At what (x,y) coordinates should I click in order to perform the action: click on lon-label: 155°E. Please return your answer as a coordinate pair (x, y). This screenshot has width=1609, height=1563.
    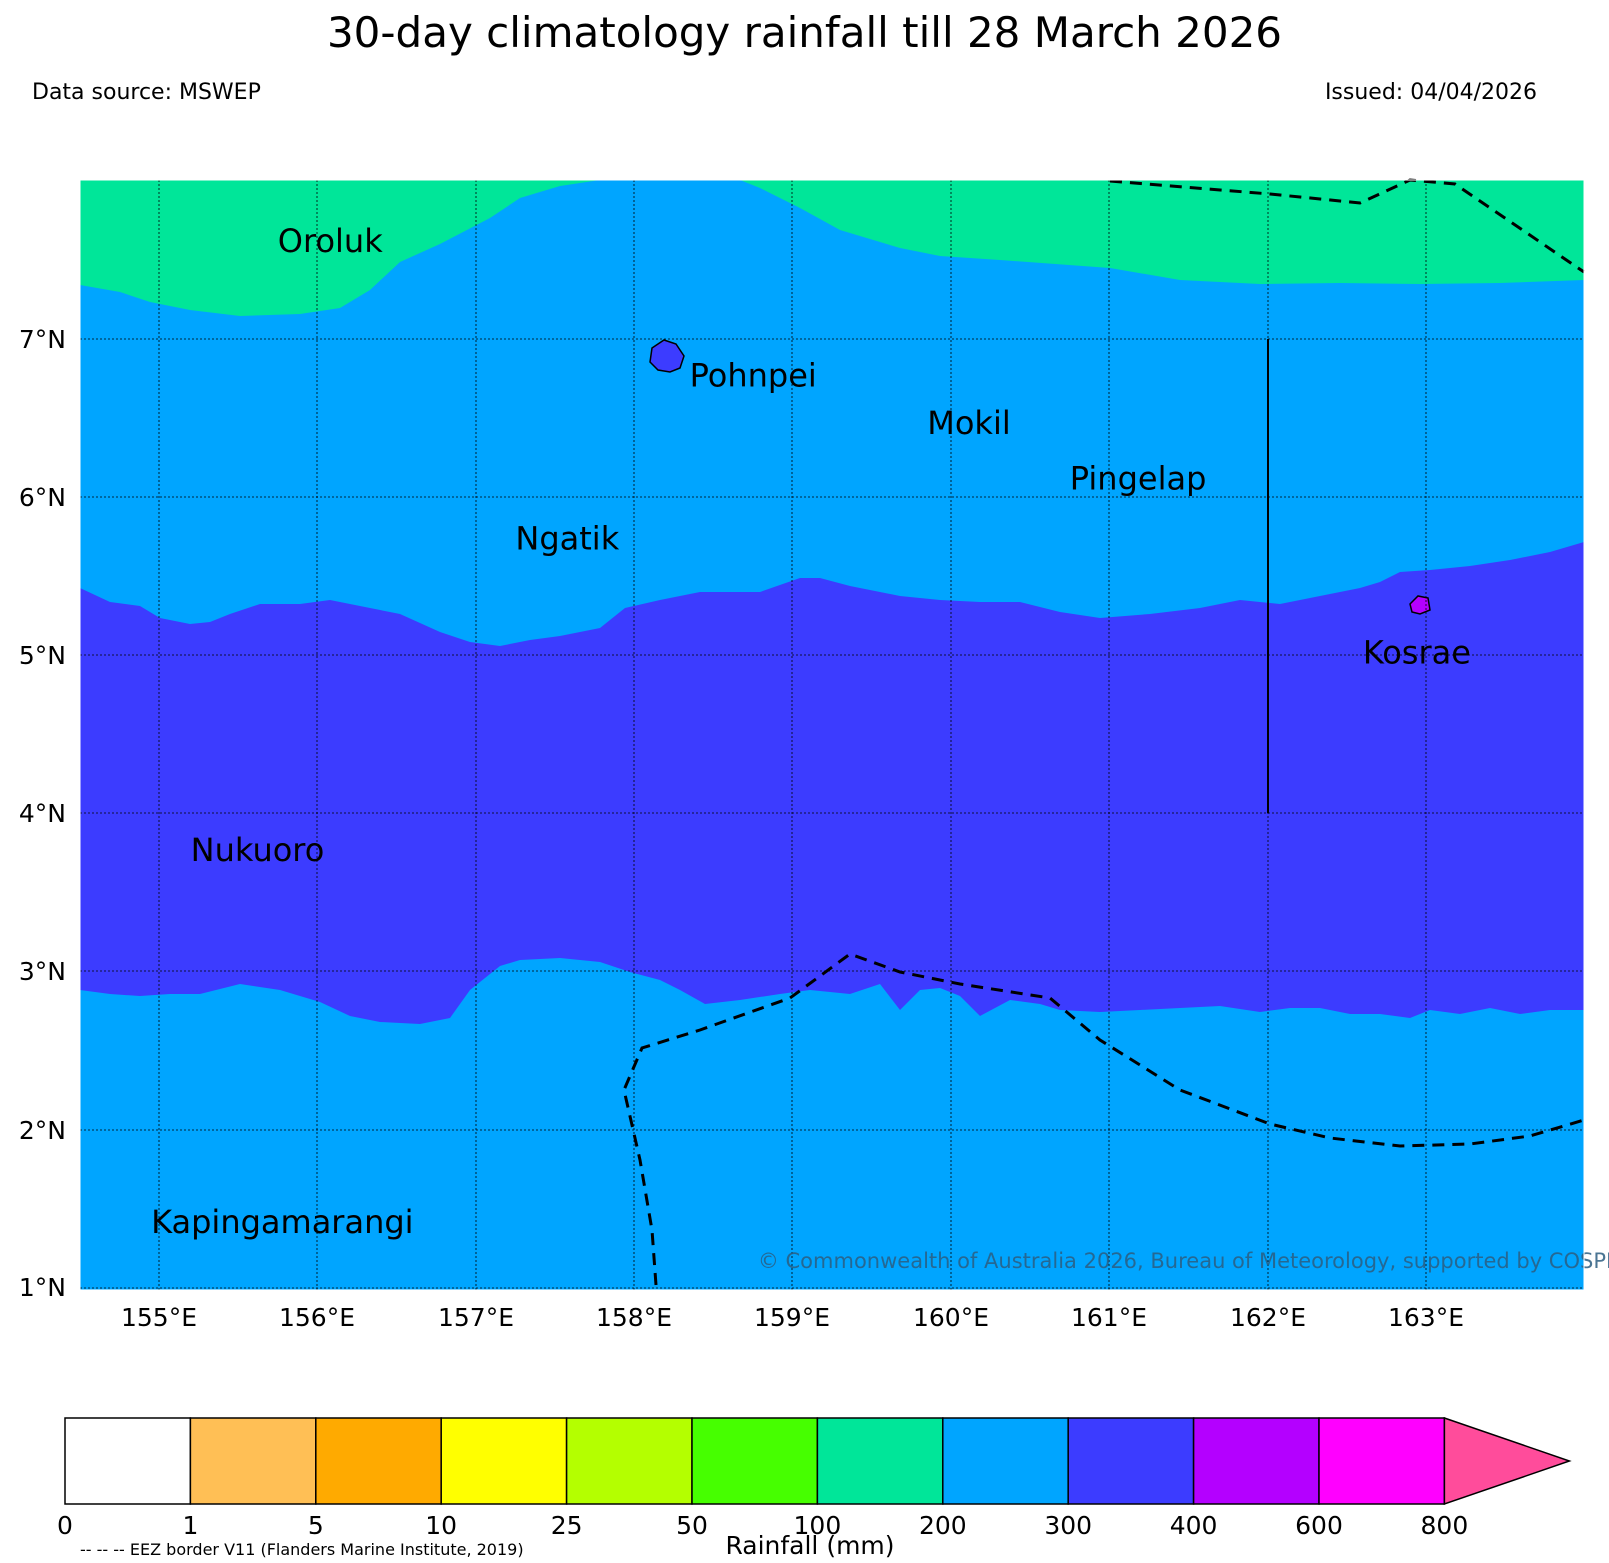
    Looking at the image, I should click on (159, 1317).